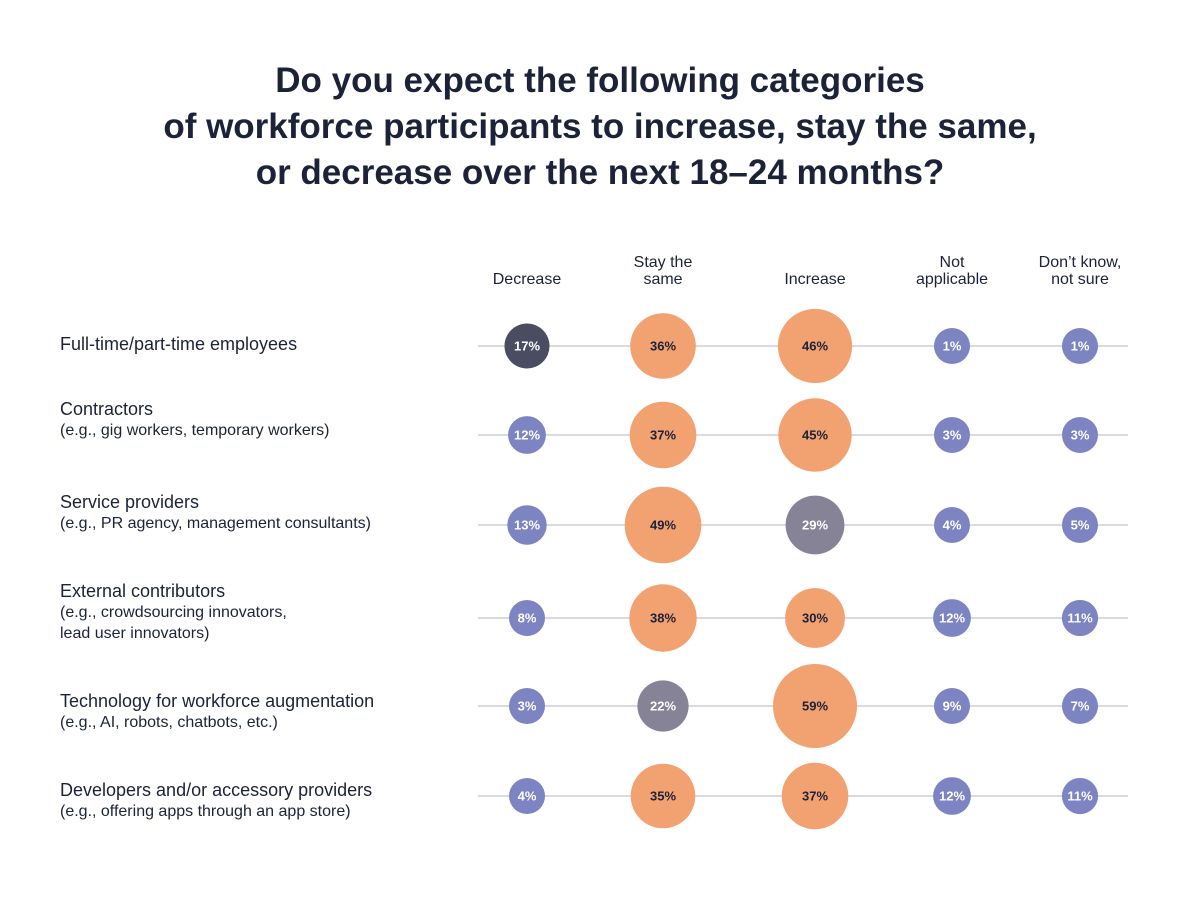  What do you see at coordinates (663, 262) in the screenshot?
I see `column-header-line: Stay the` at bounding box center [663, 262].